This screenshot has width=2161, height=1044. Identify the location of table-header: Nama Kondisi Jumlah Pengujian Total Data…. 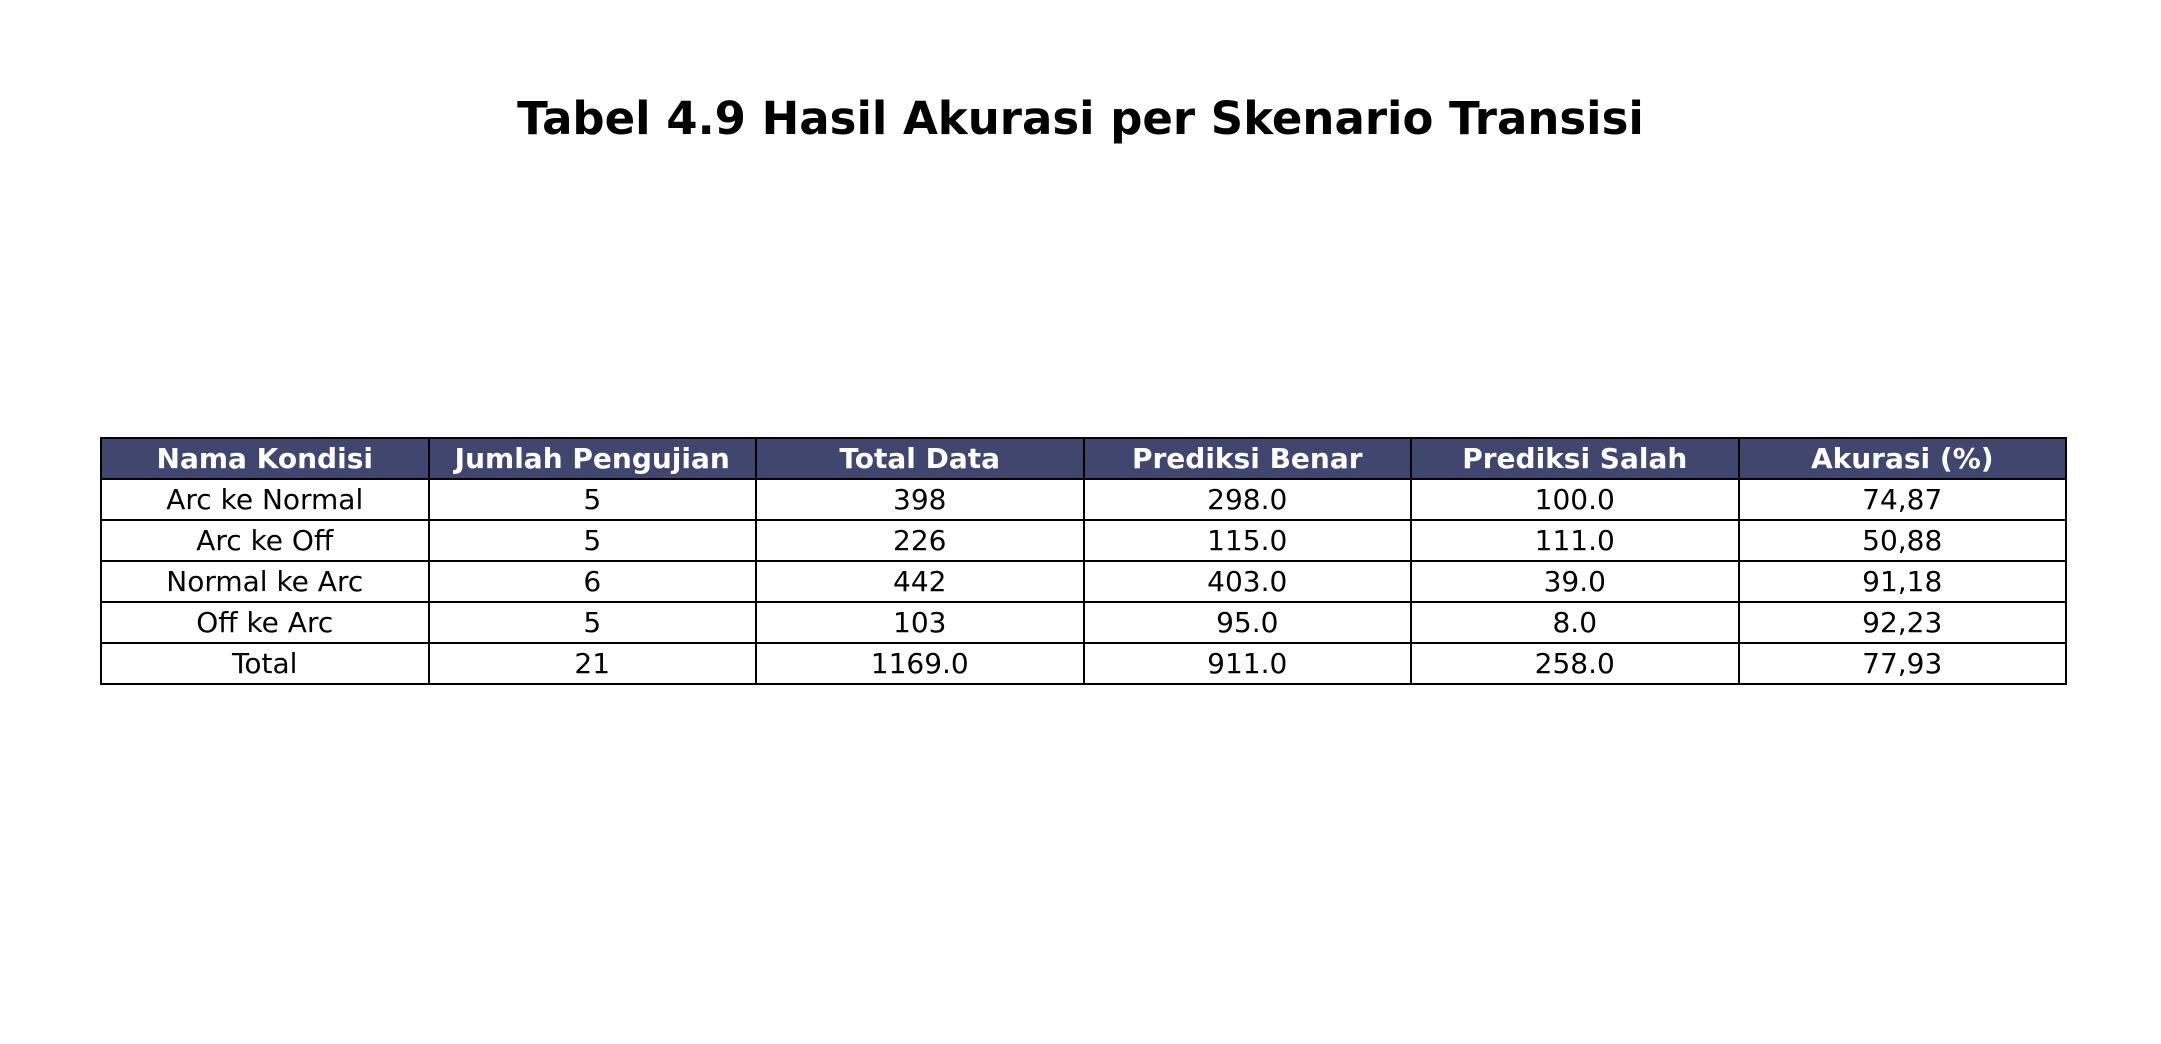
(1083, 458).